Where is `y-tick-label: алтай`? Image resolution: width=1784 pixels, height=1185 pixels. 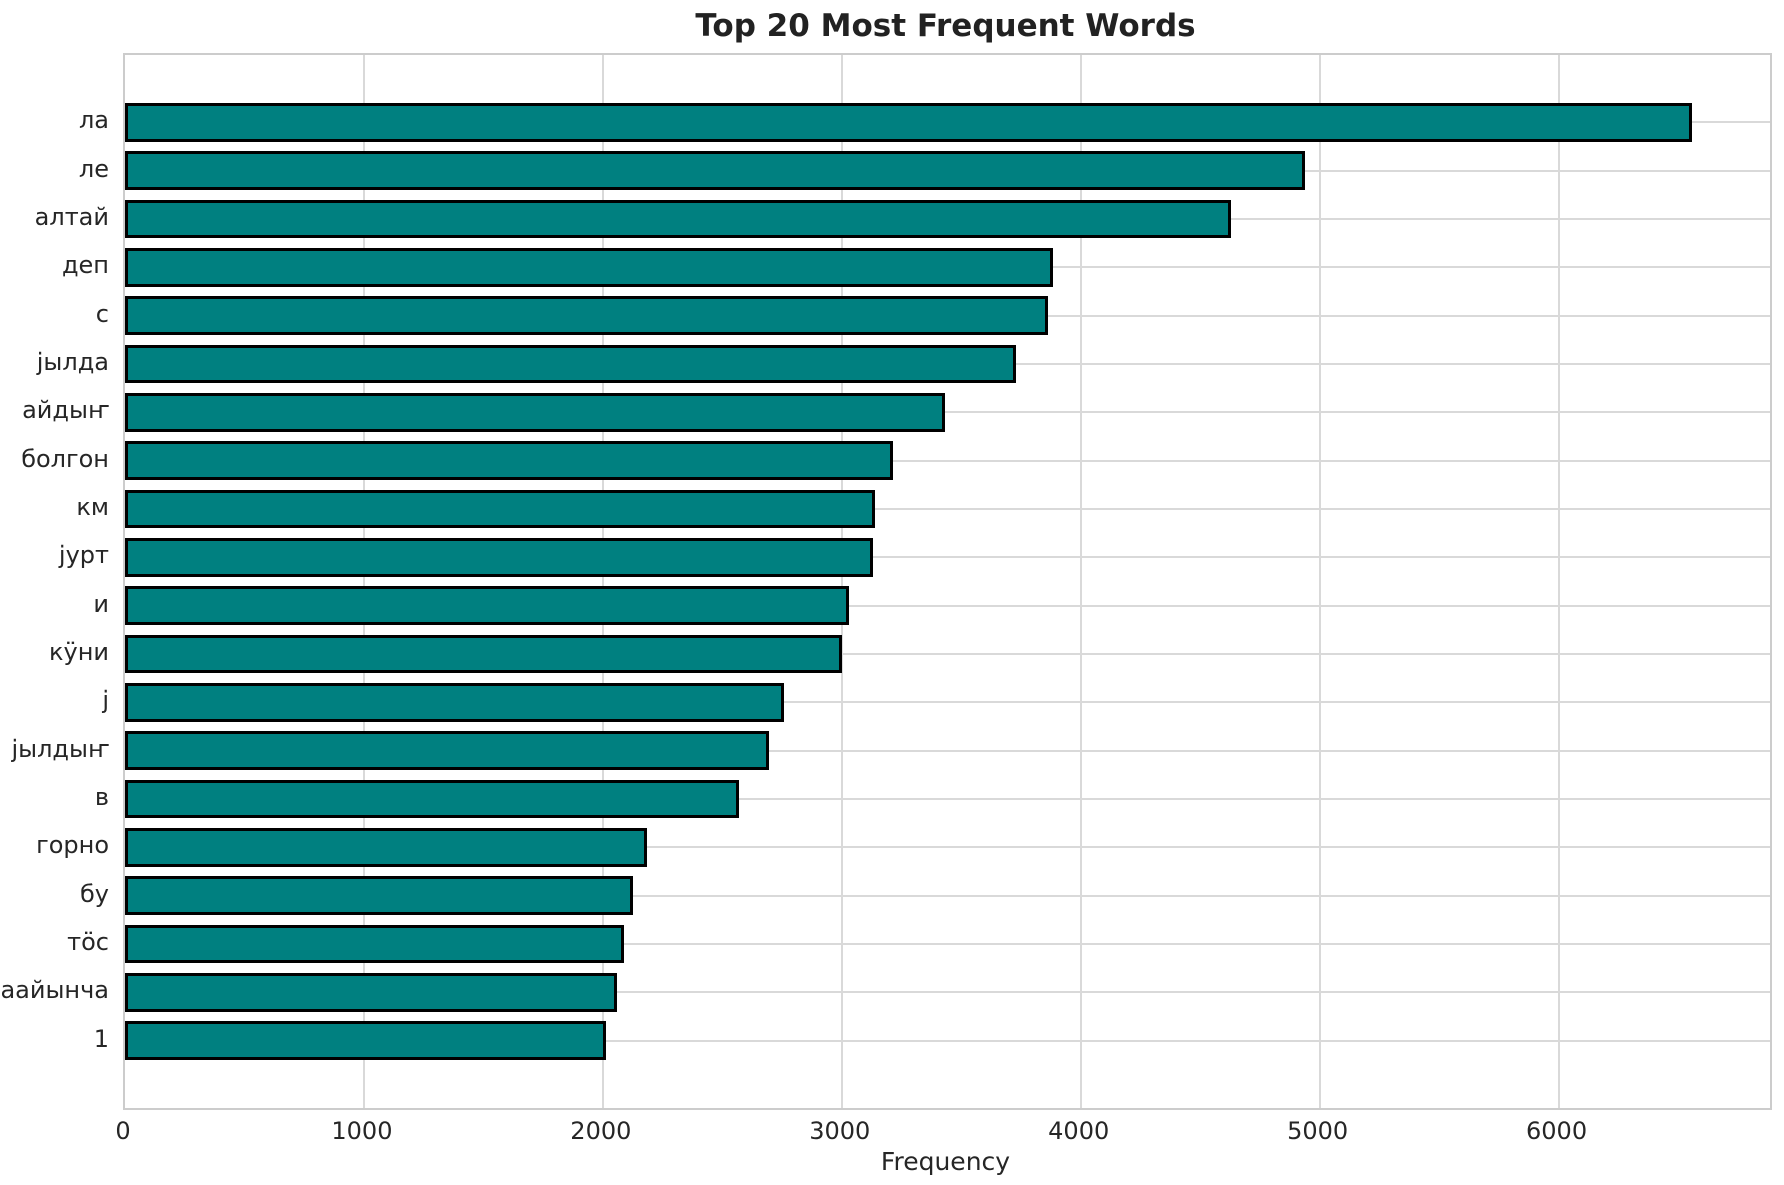
y-tick-label: алтай is located at coordinates (71, 216).